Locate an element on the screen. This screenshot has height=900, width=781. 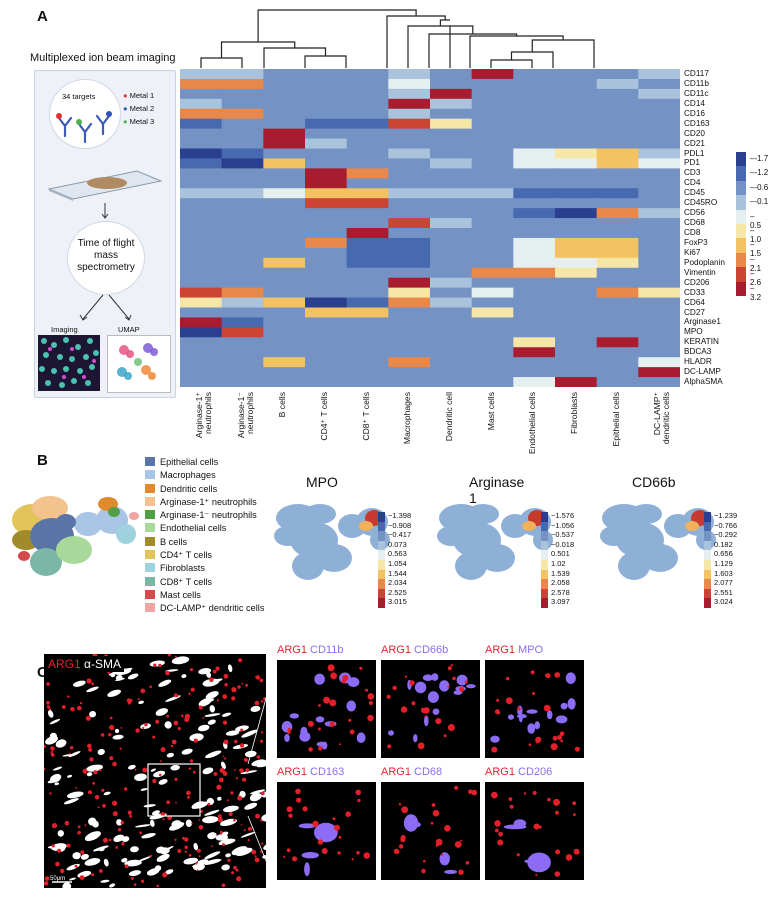
colorbar-swatch is located at coordinates (741, 288).